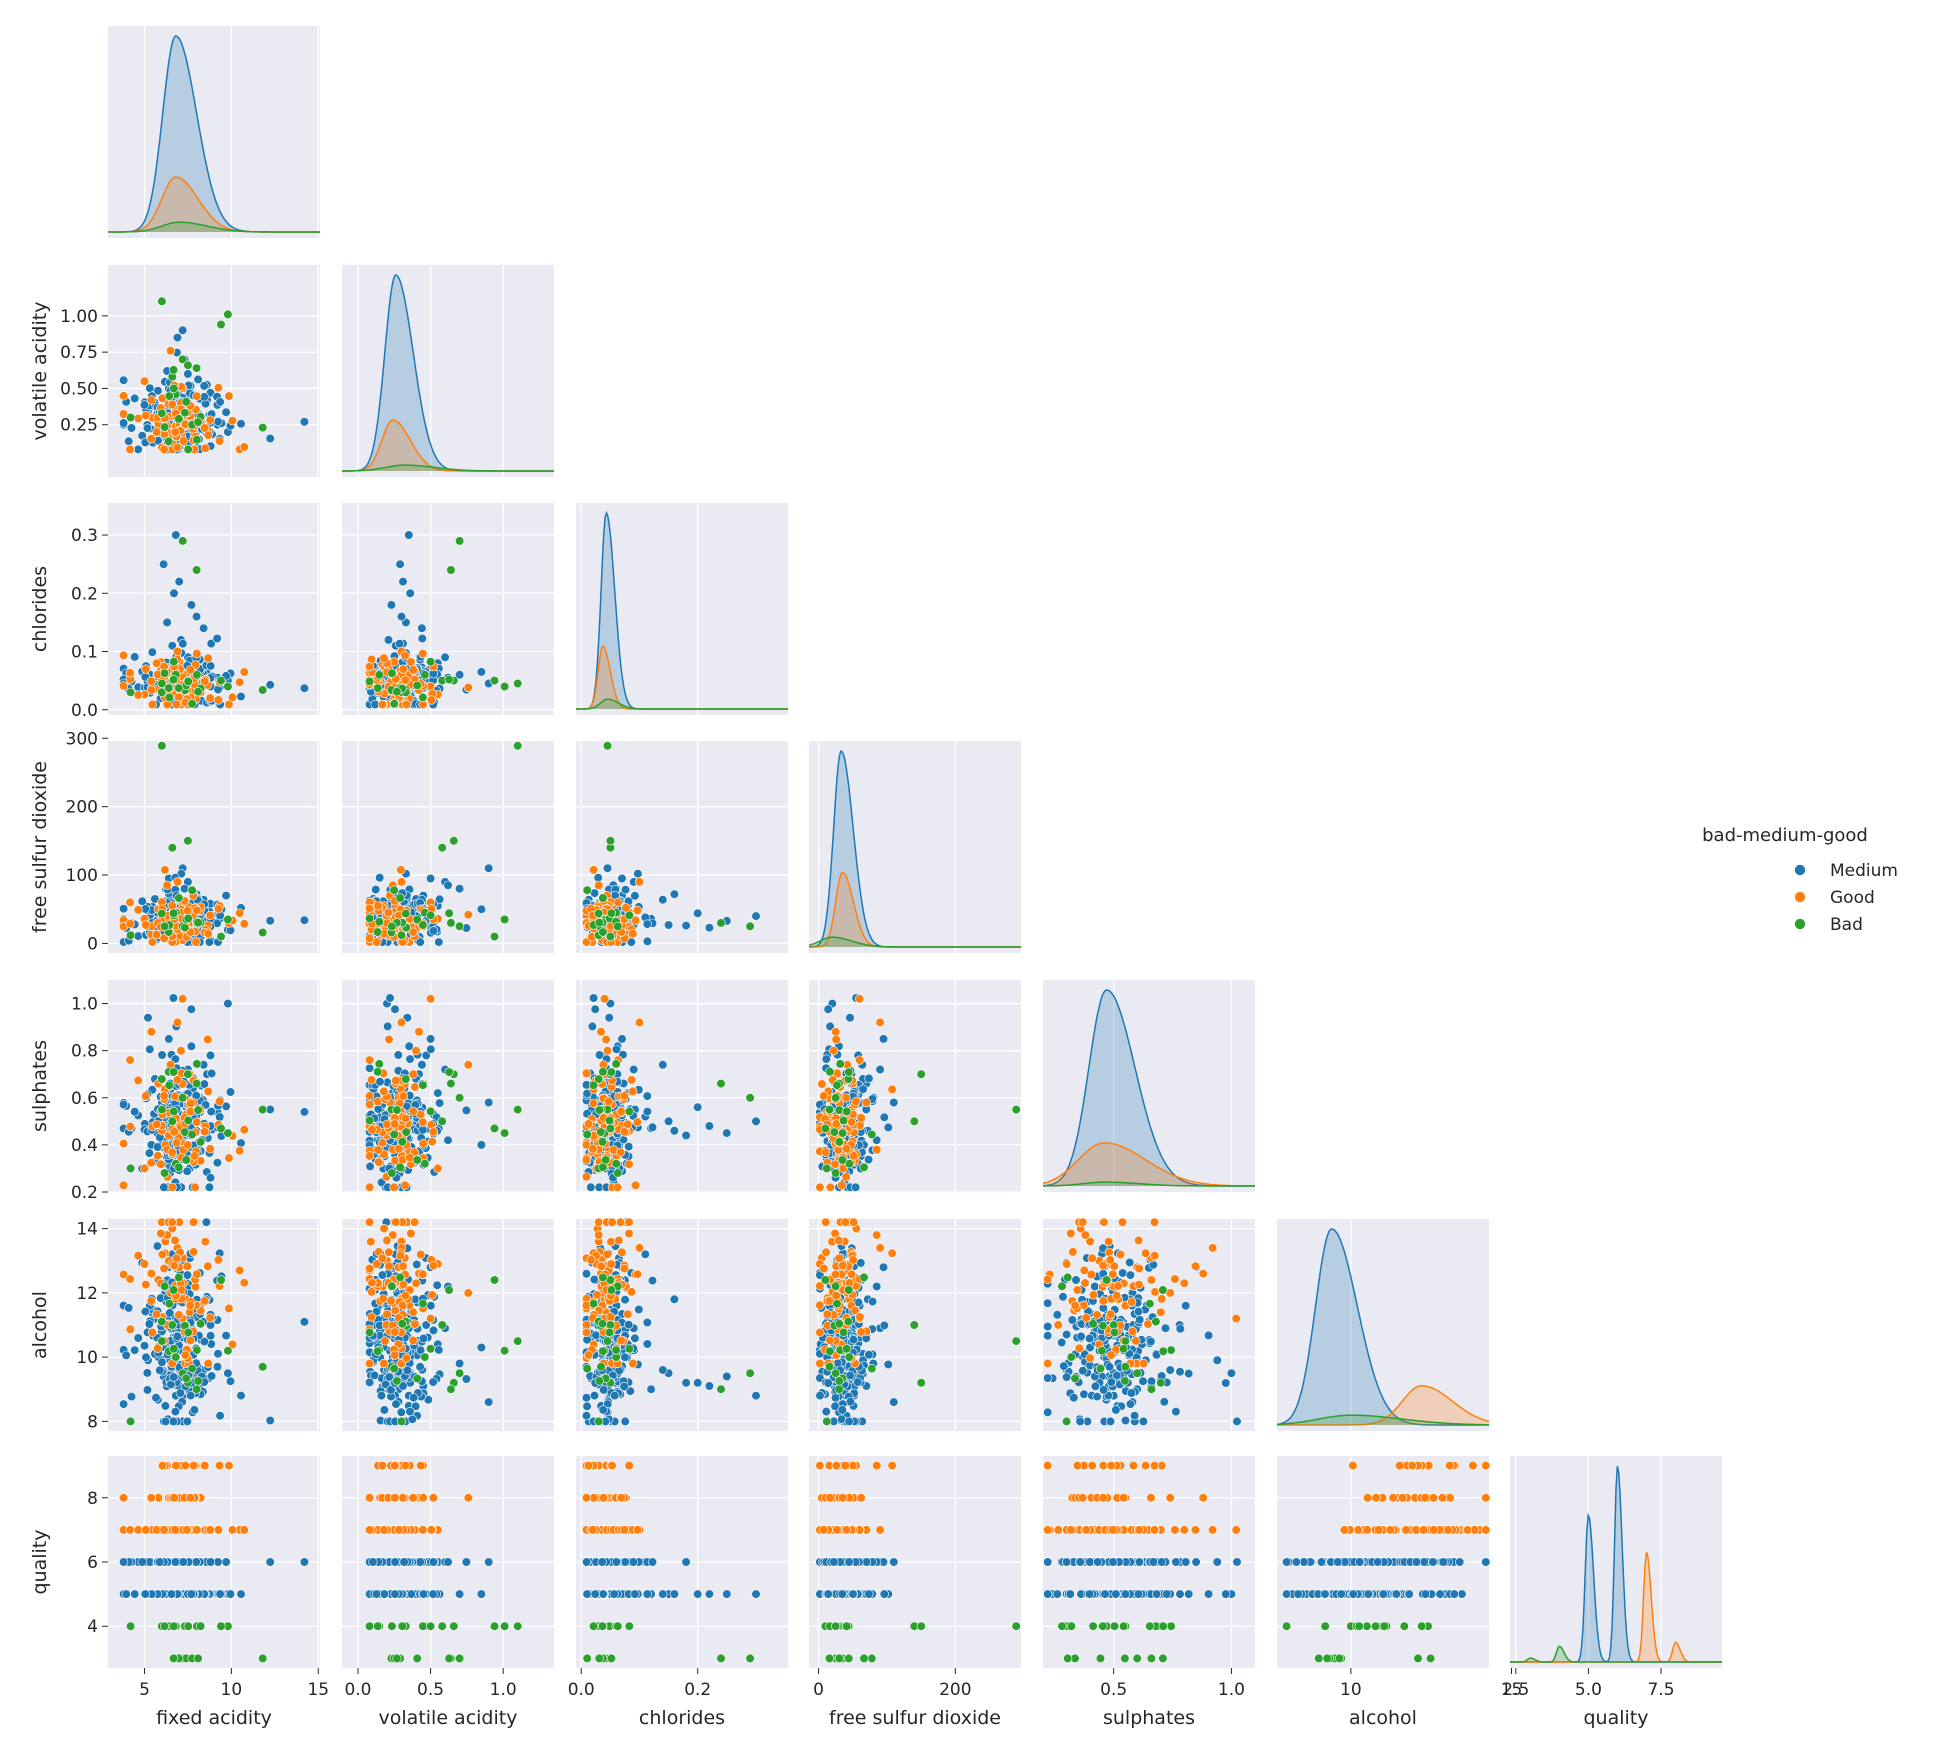 The height and width of the screenshot is (1754, 1949). I want to click on panel-sulphates-vs-sulphates, so click(1149, 1086).